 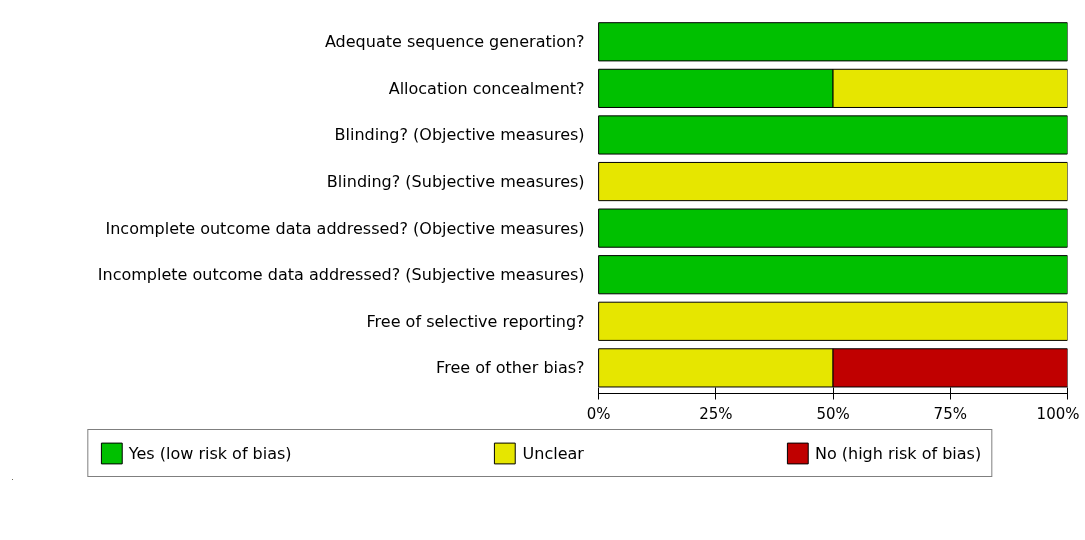 What do you see at coordinates (475, 321) in the screenshot?
I see `y-tick-label: Free of selective reporting?` at bounding box center [475, 321].